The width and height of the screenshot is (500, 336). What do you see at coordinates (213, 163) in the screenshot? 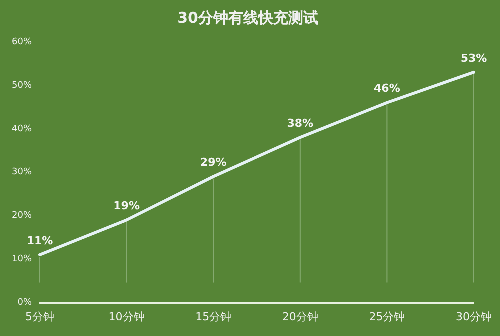
I see `text: 29%` at bounding box center [213, 163].